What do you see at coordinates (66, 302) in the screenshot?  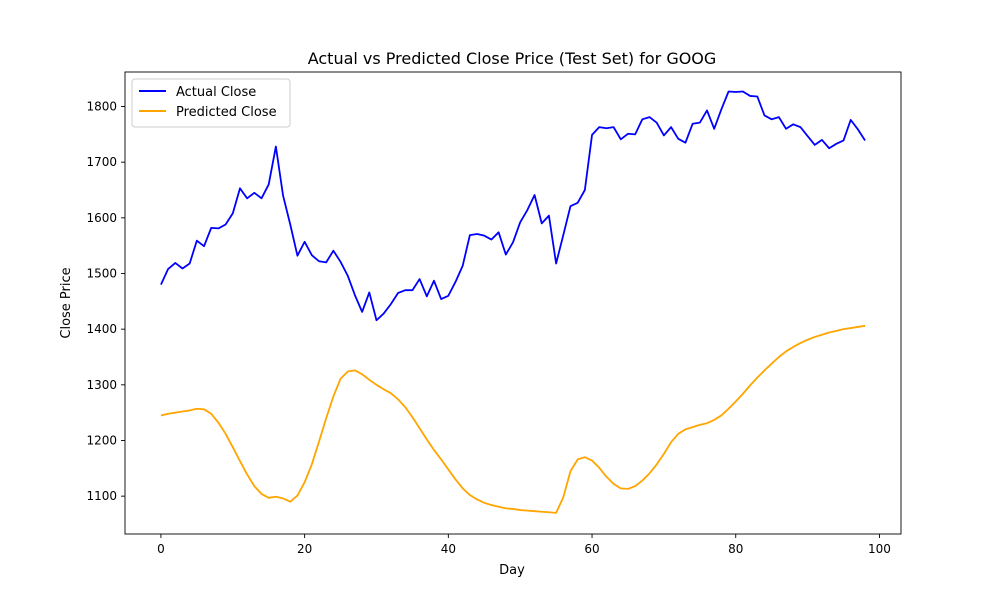 I see `y-axis-label: Close Price` at bounding box center [66, 302].